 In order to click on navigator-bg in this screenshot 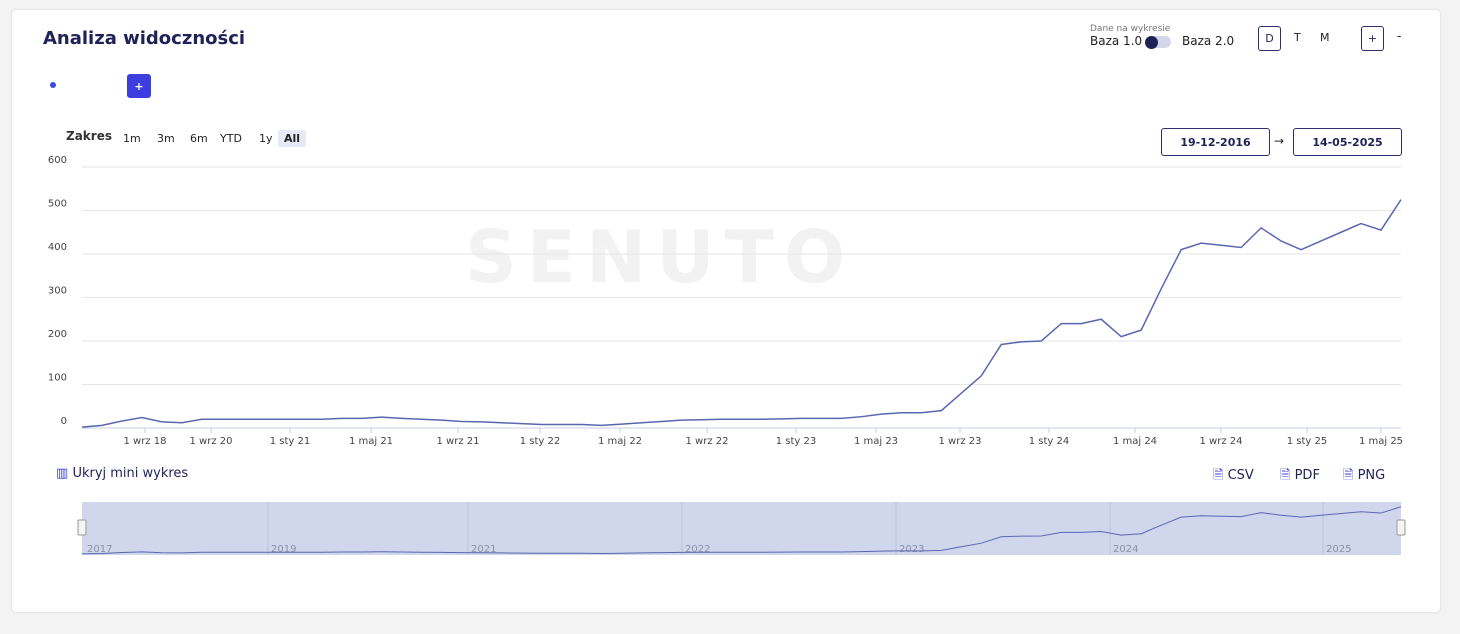, I will do `click(741, 528)`.